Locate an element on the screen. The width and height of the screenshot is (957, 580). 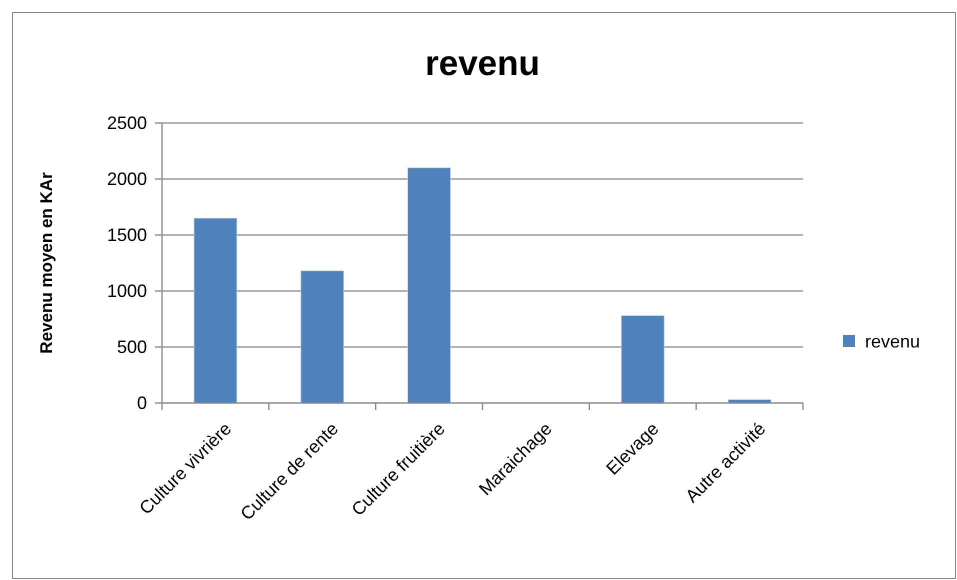
y-tick-label: 2500 is located at coordinates (126, 122).